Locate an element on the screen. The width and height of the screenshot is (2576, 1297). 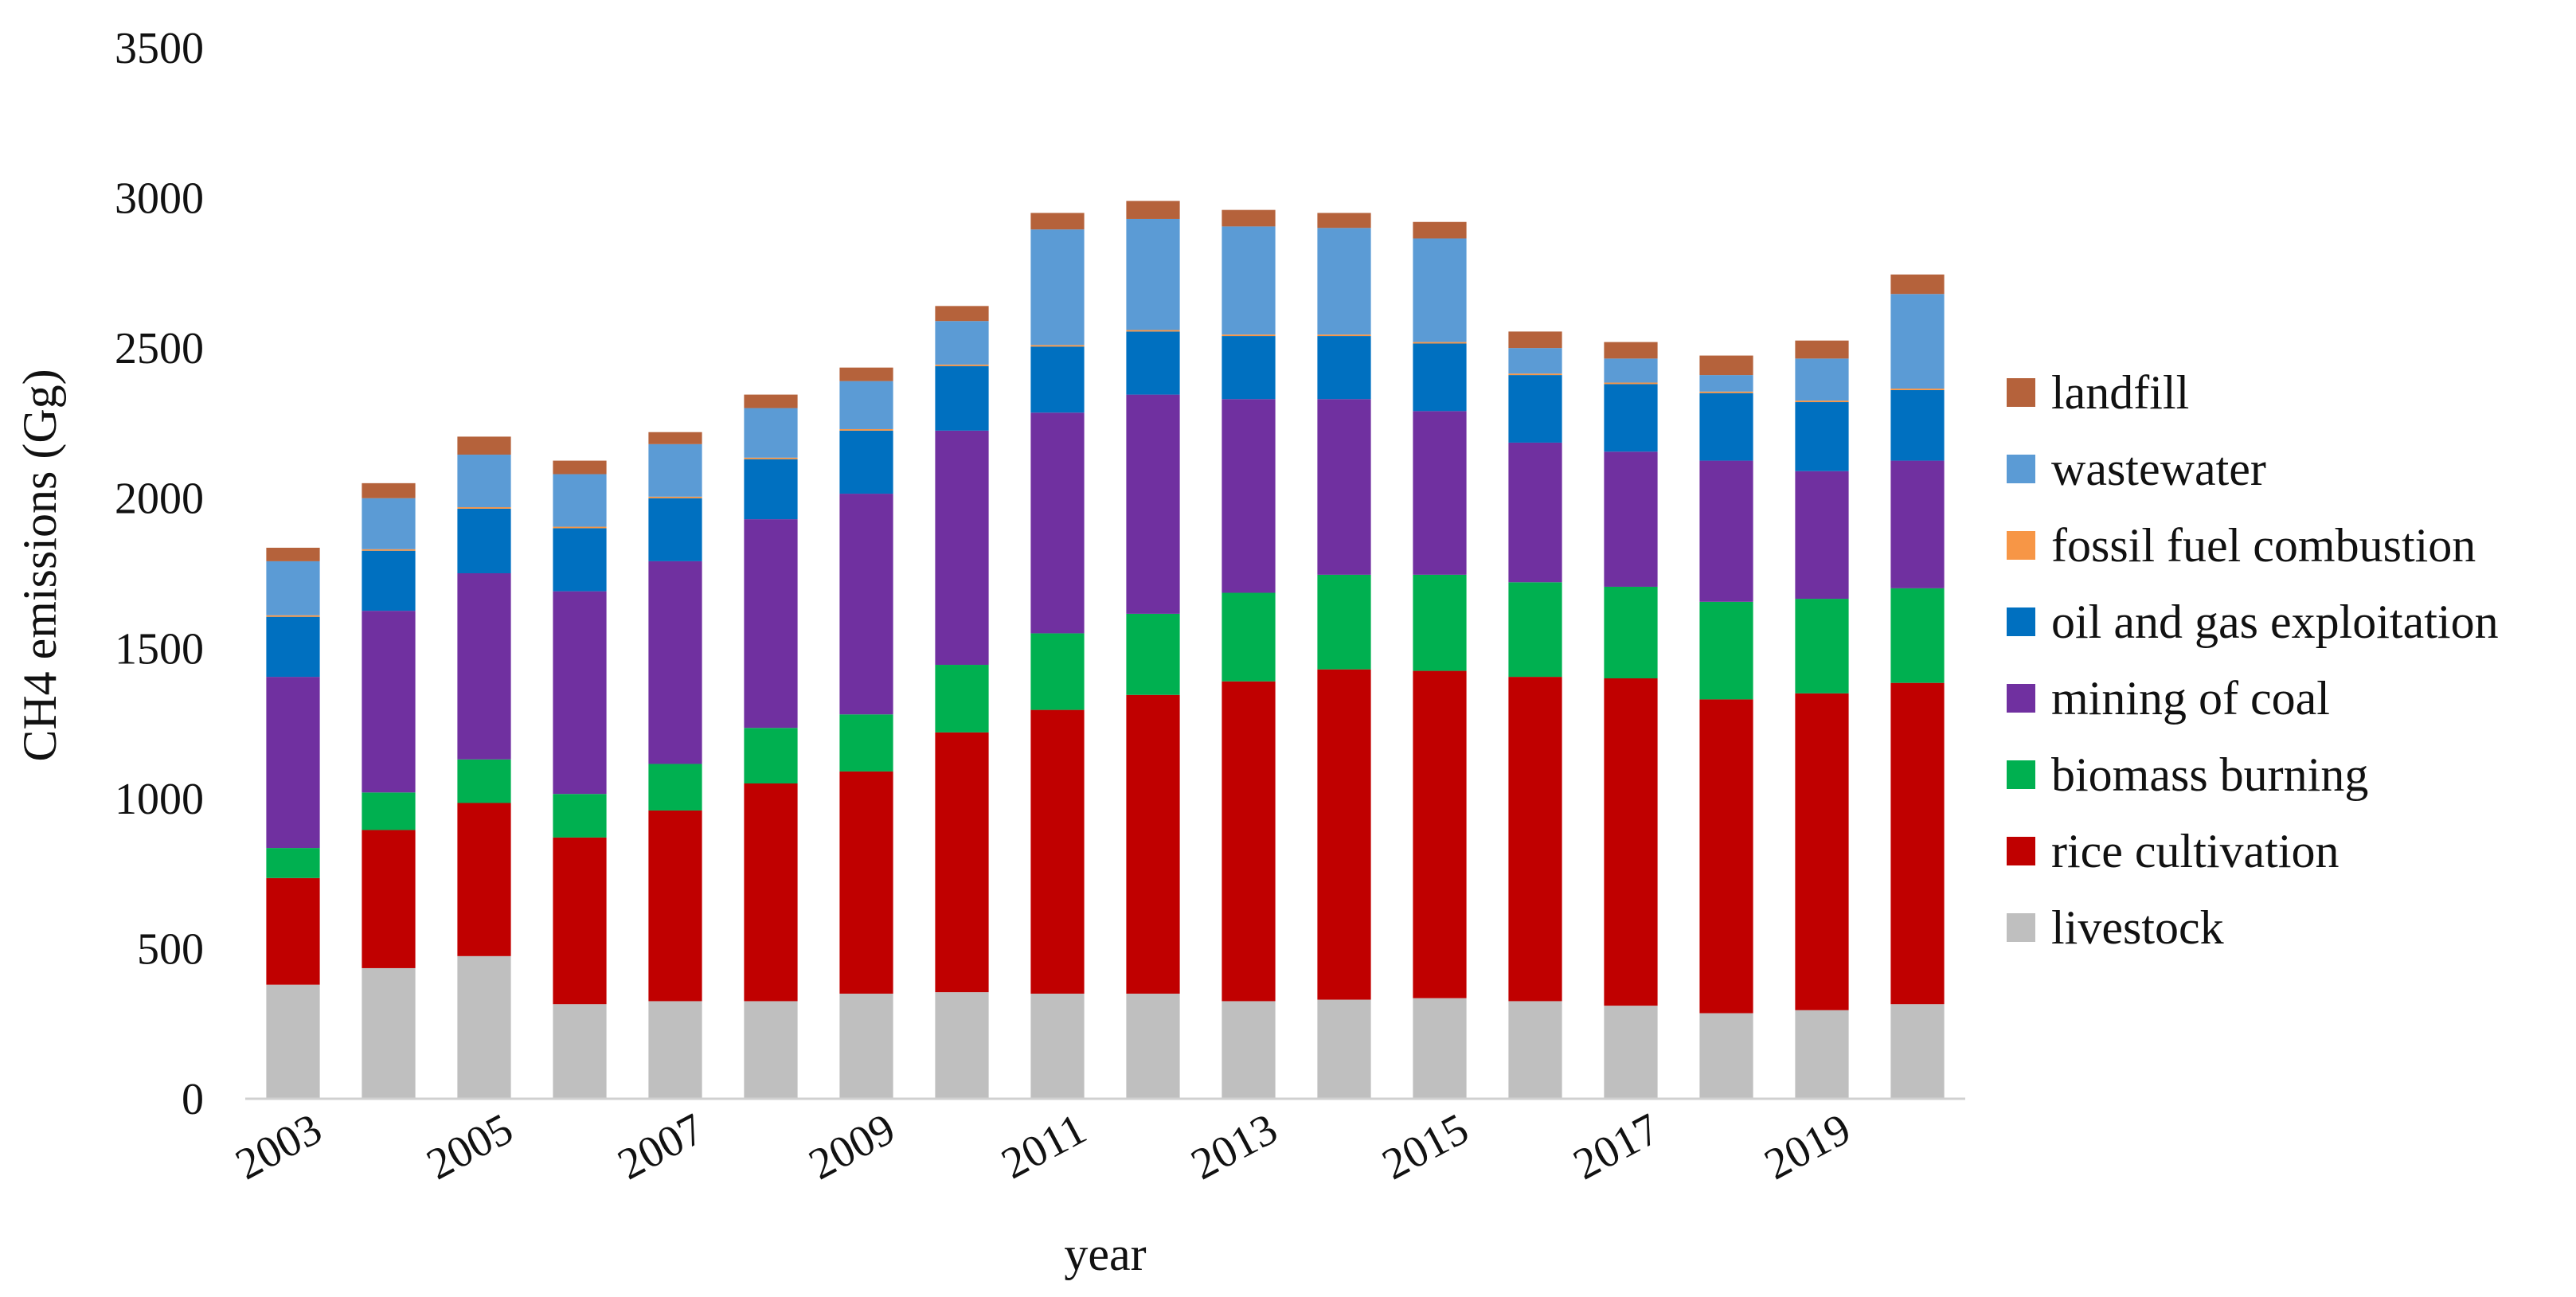
bar-segment-rice-cultivation-2011 is located at coordinates (1057, 851).